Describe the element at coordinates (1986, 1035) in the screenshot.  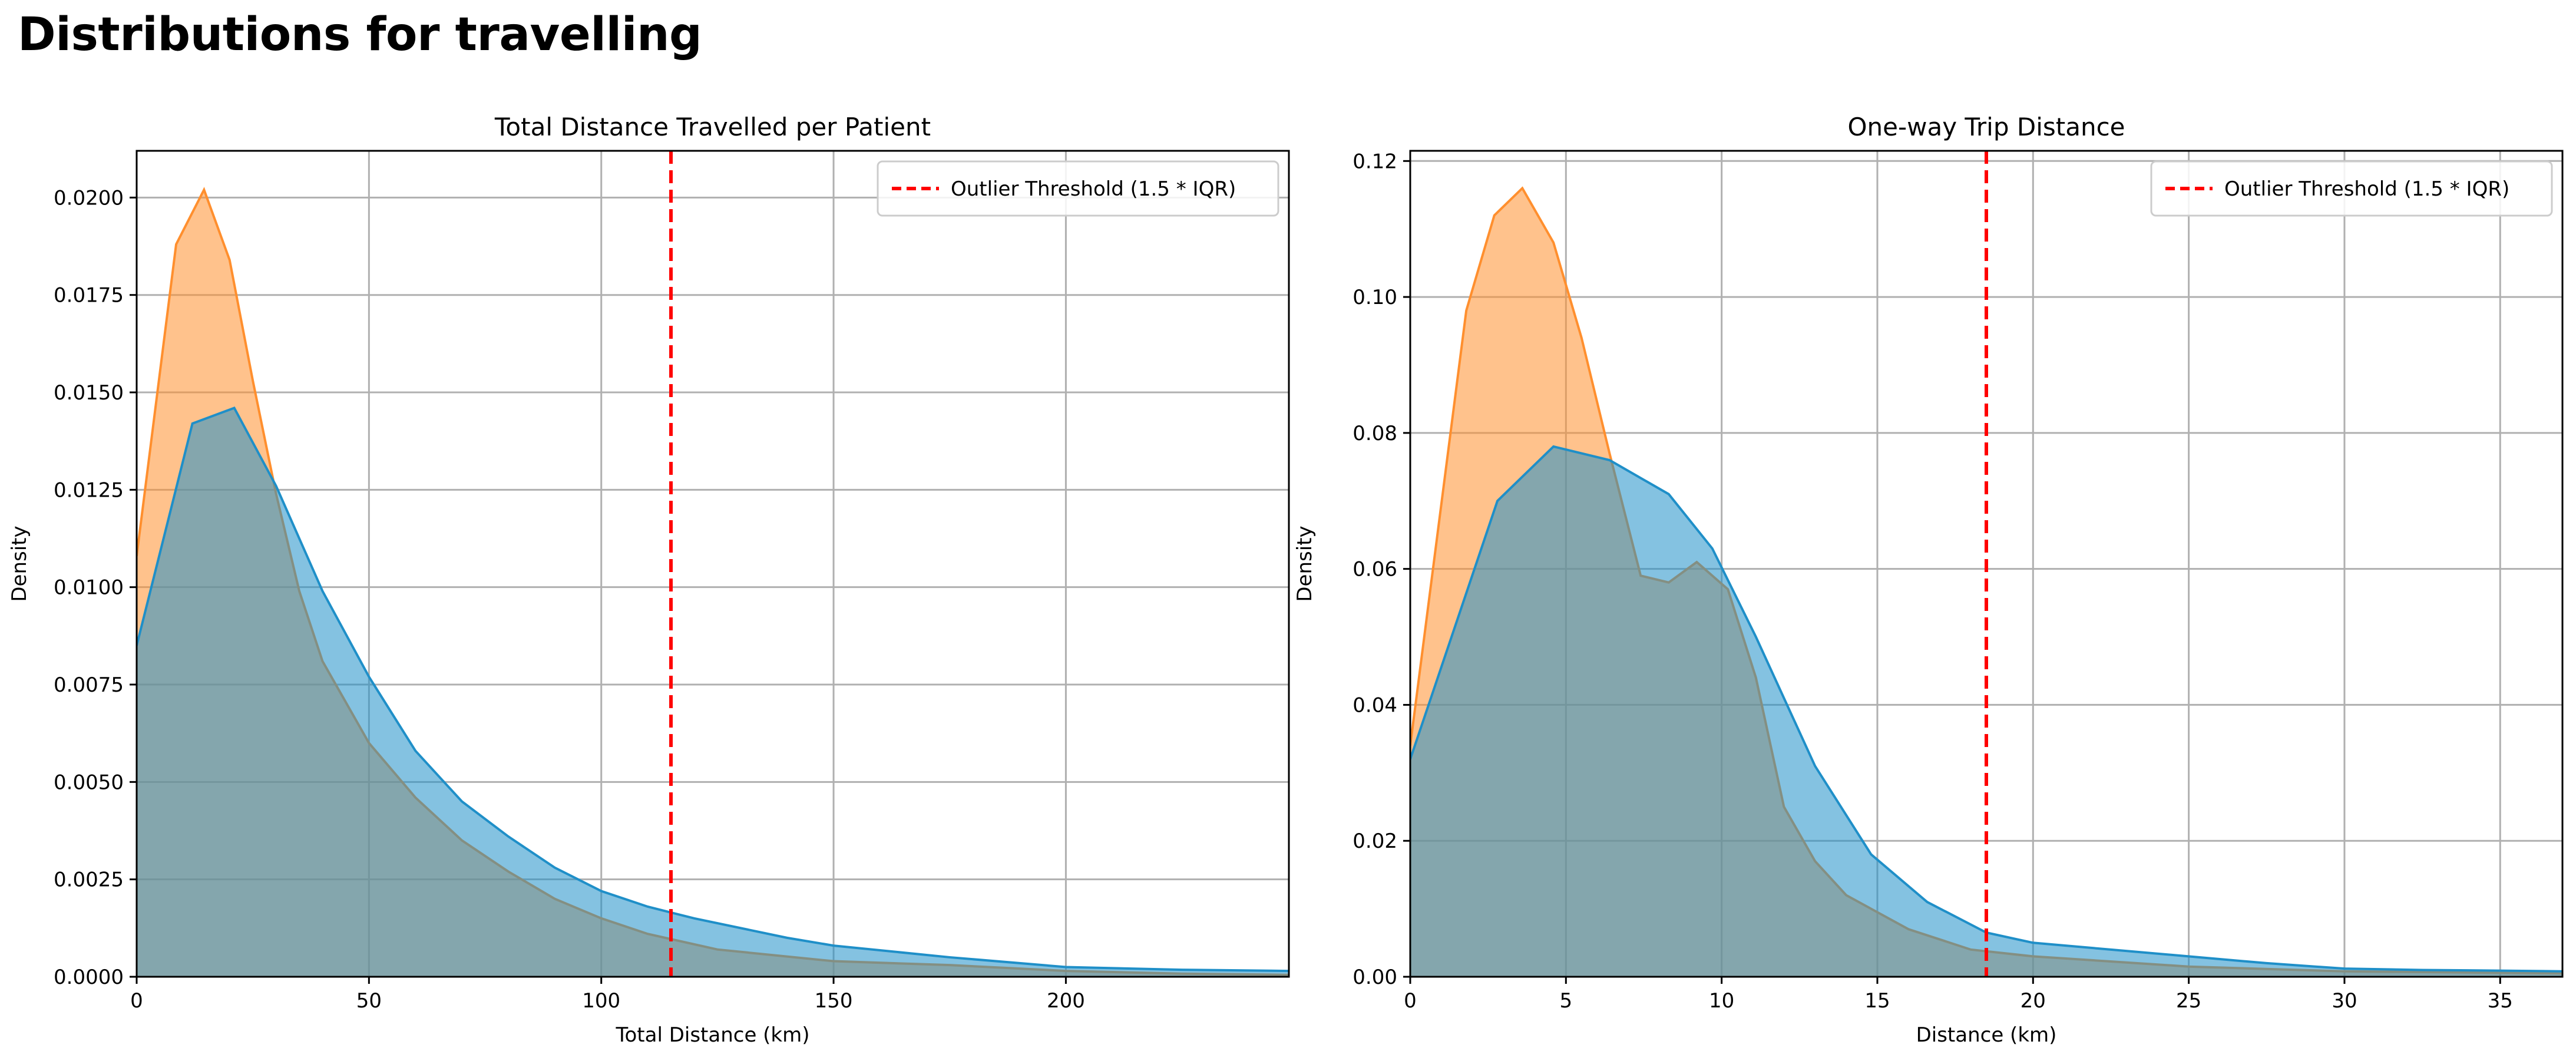
I see `x-axis-label: Distance (km)` at that location.